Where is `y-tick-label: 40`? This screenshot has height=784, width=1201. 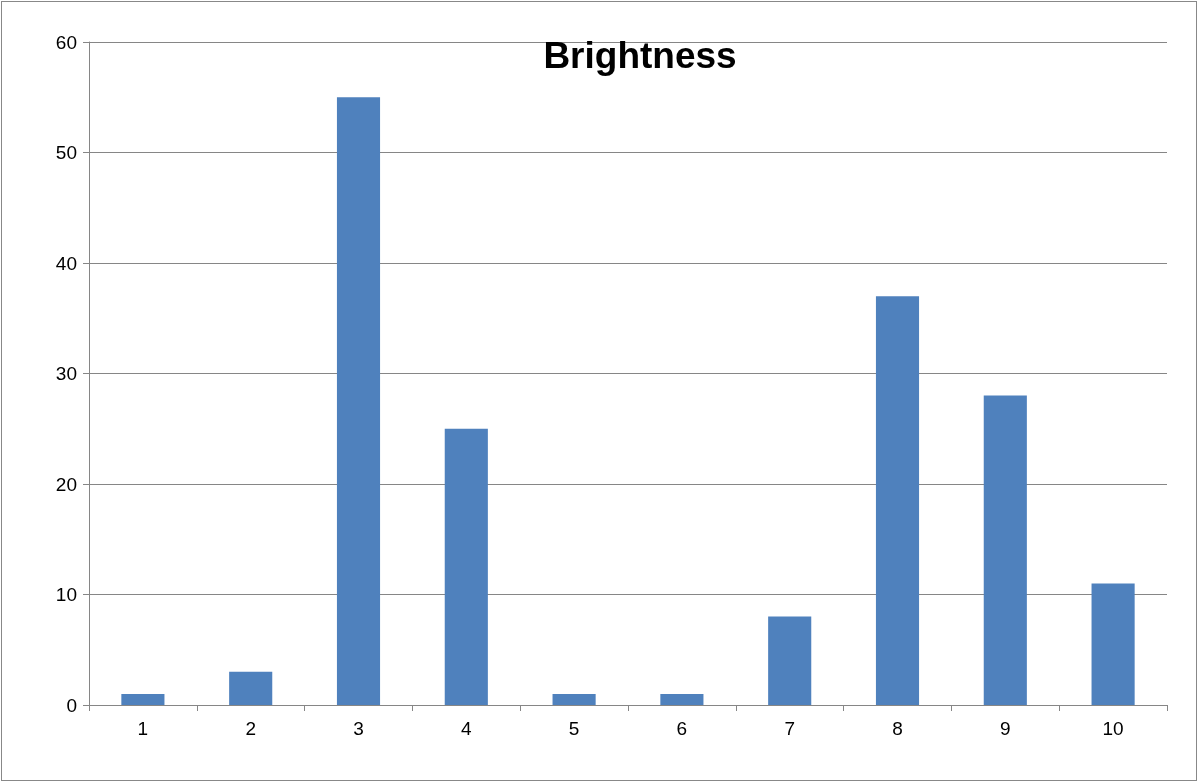
y-tick-label: 40 is located at coordinates (66, 263).